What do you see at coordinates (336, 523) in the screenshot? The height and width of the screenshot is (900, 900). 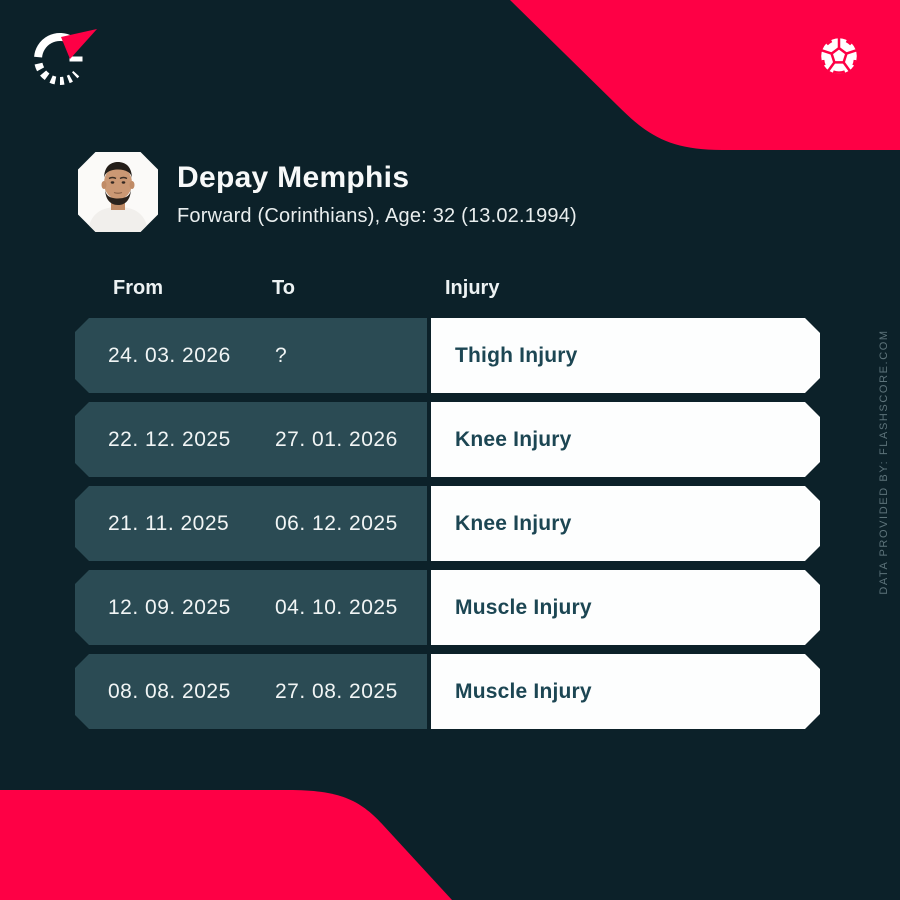 I see `to-date: 06. 12. 2025` at bounding box center [336, 523].